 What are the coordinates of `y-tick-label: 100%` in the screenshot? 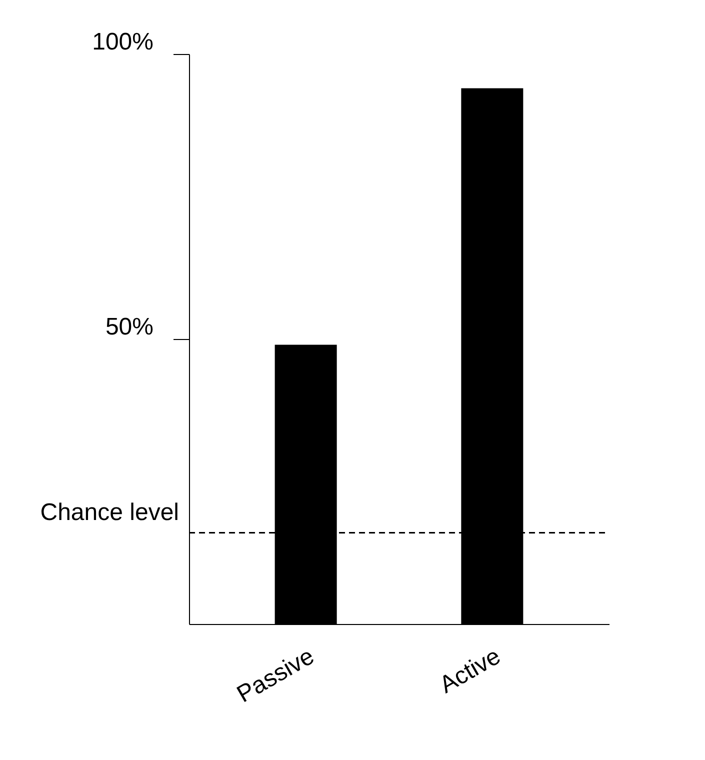 It's located at (123, 42).